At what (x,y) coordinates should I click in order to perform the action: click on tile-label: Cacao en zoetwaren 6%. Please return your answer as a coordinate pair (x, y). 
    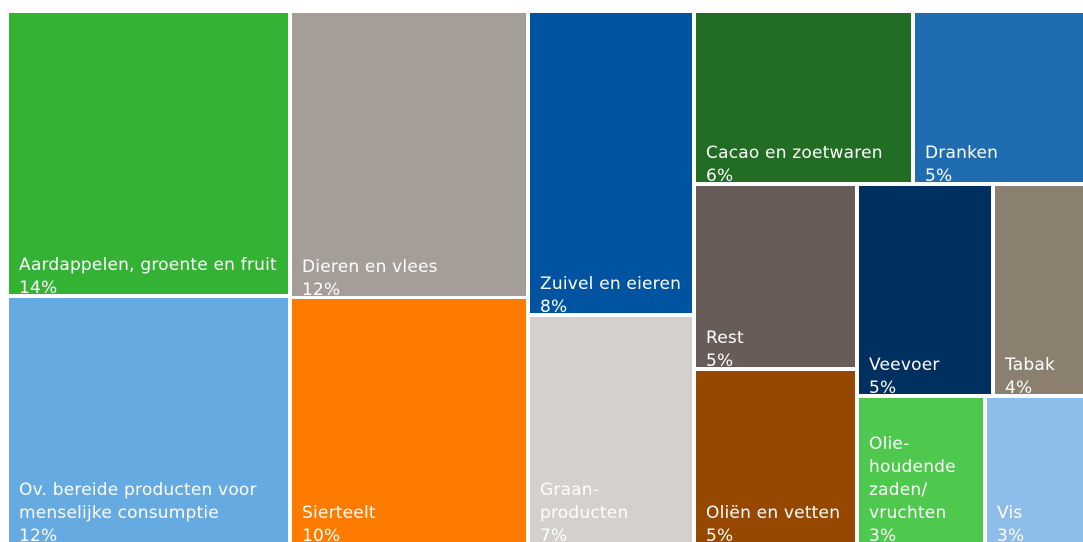
    Looking at the image, I should click on (805, 162).